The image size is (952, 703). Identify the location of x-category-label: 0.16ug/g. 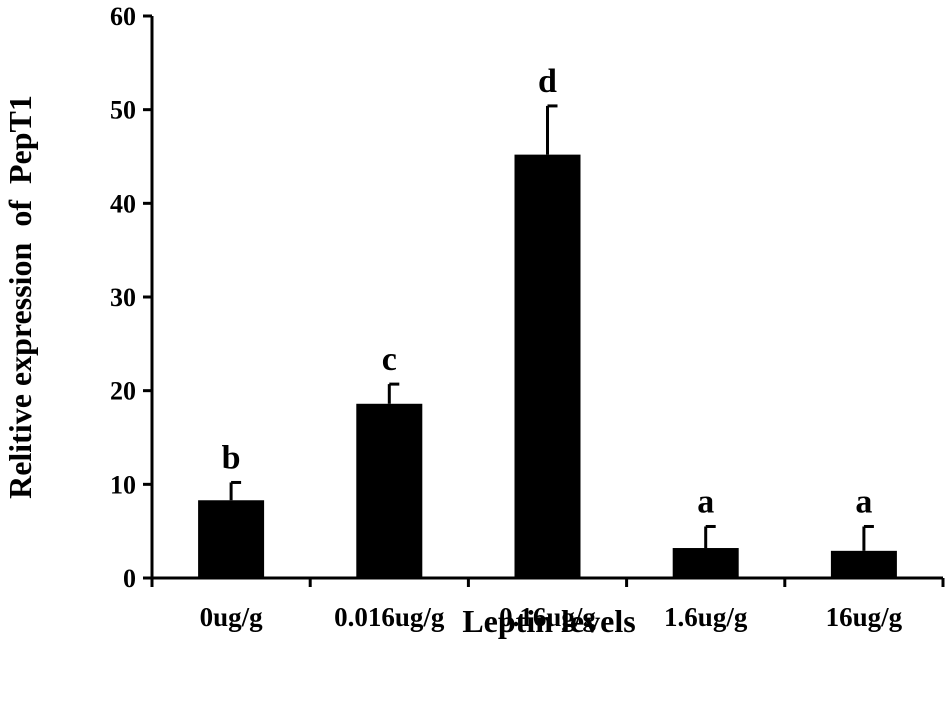
(547, 617).